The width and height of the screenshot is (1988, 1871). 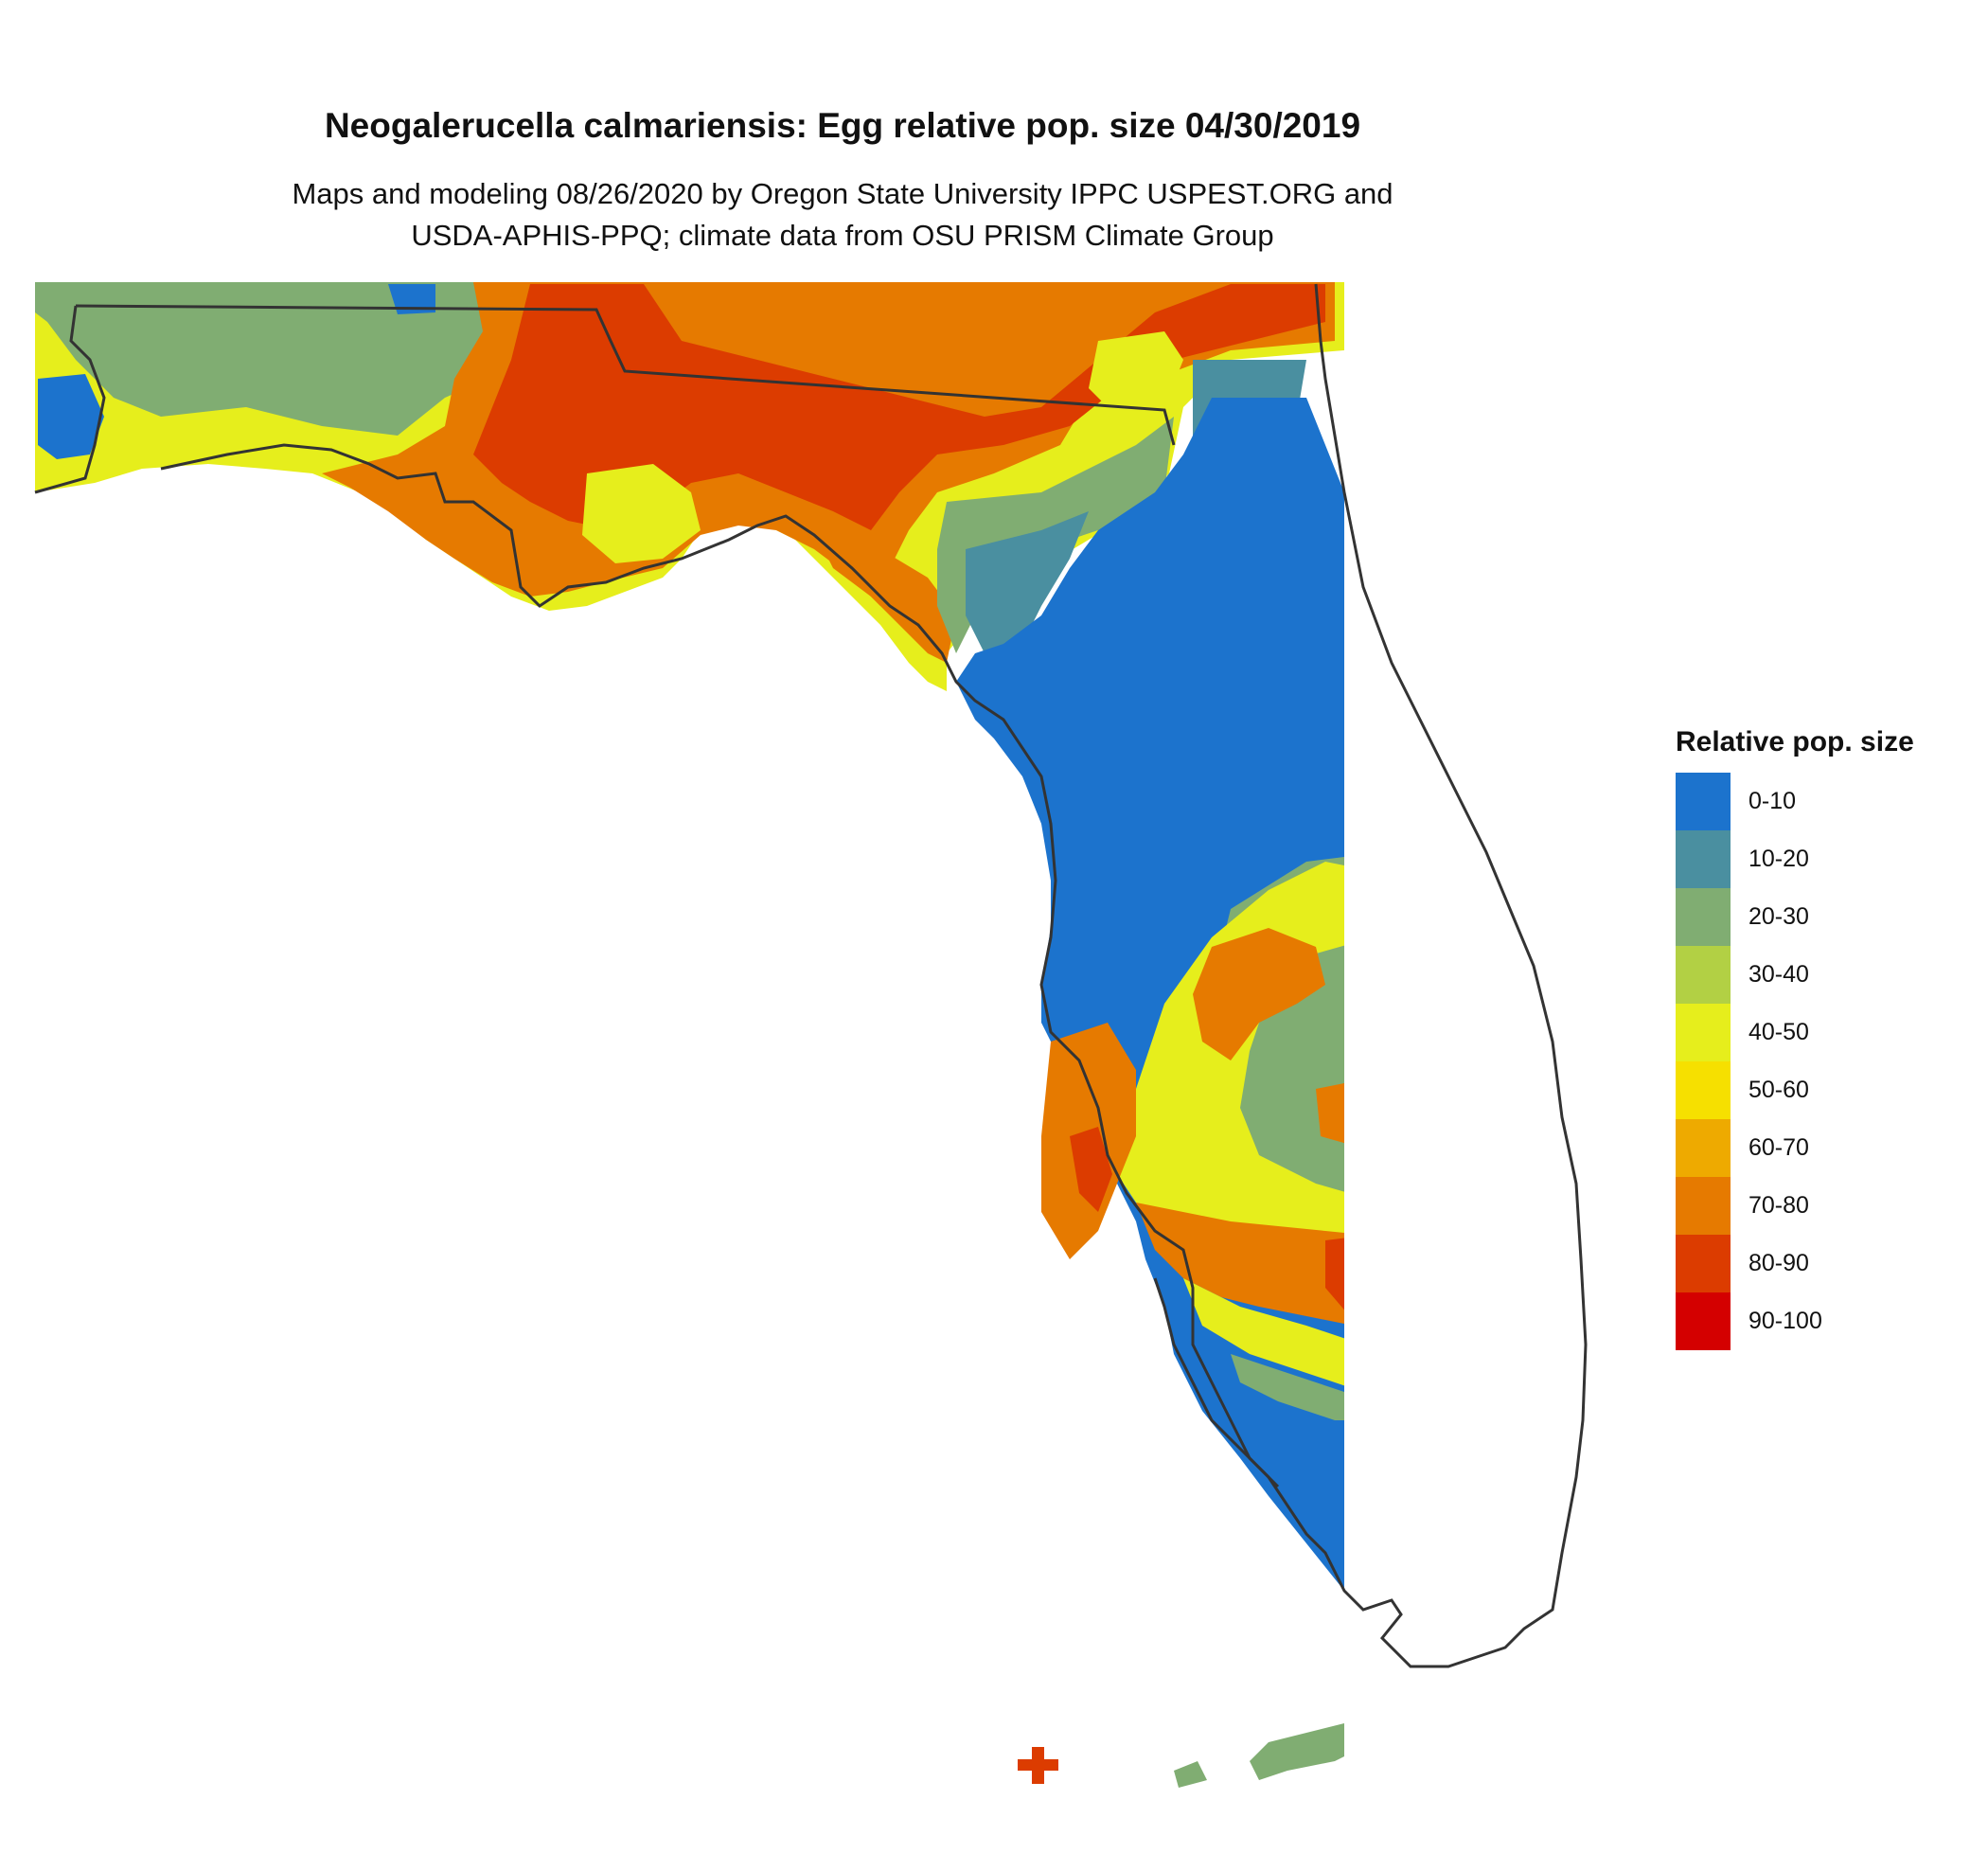 I want to click on panhandle-yellow-island, so click(x=641, y=513).